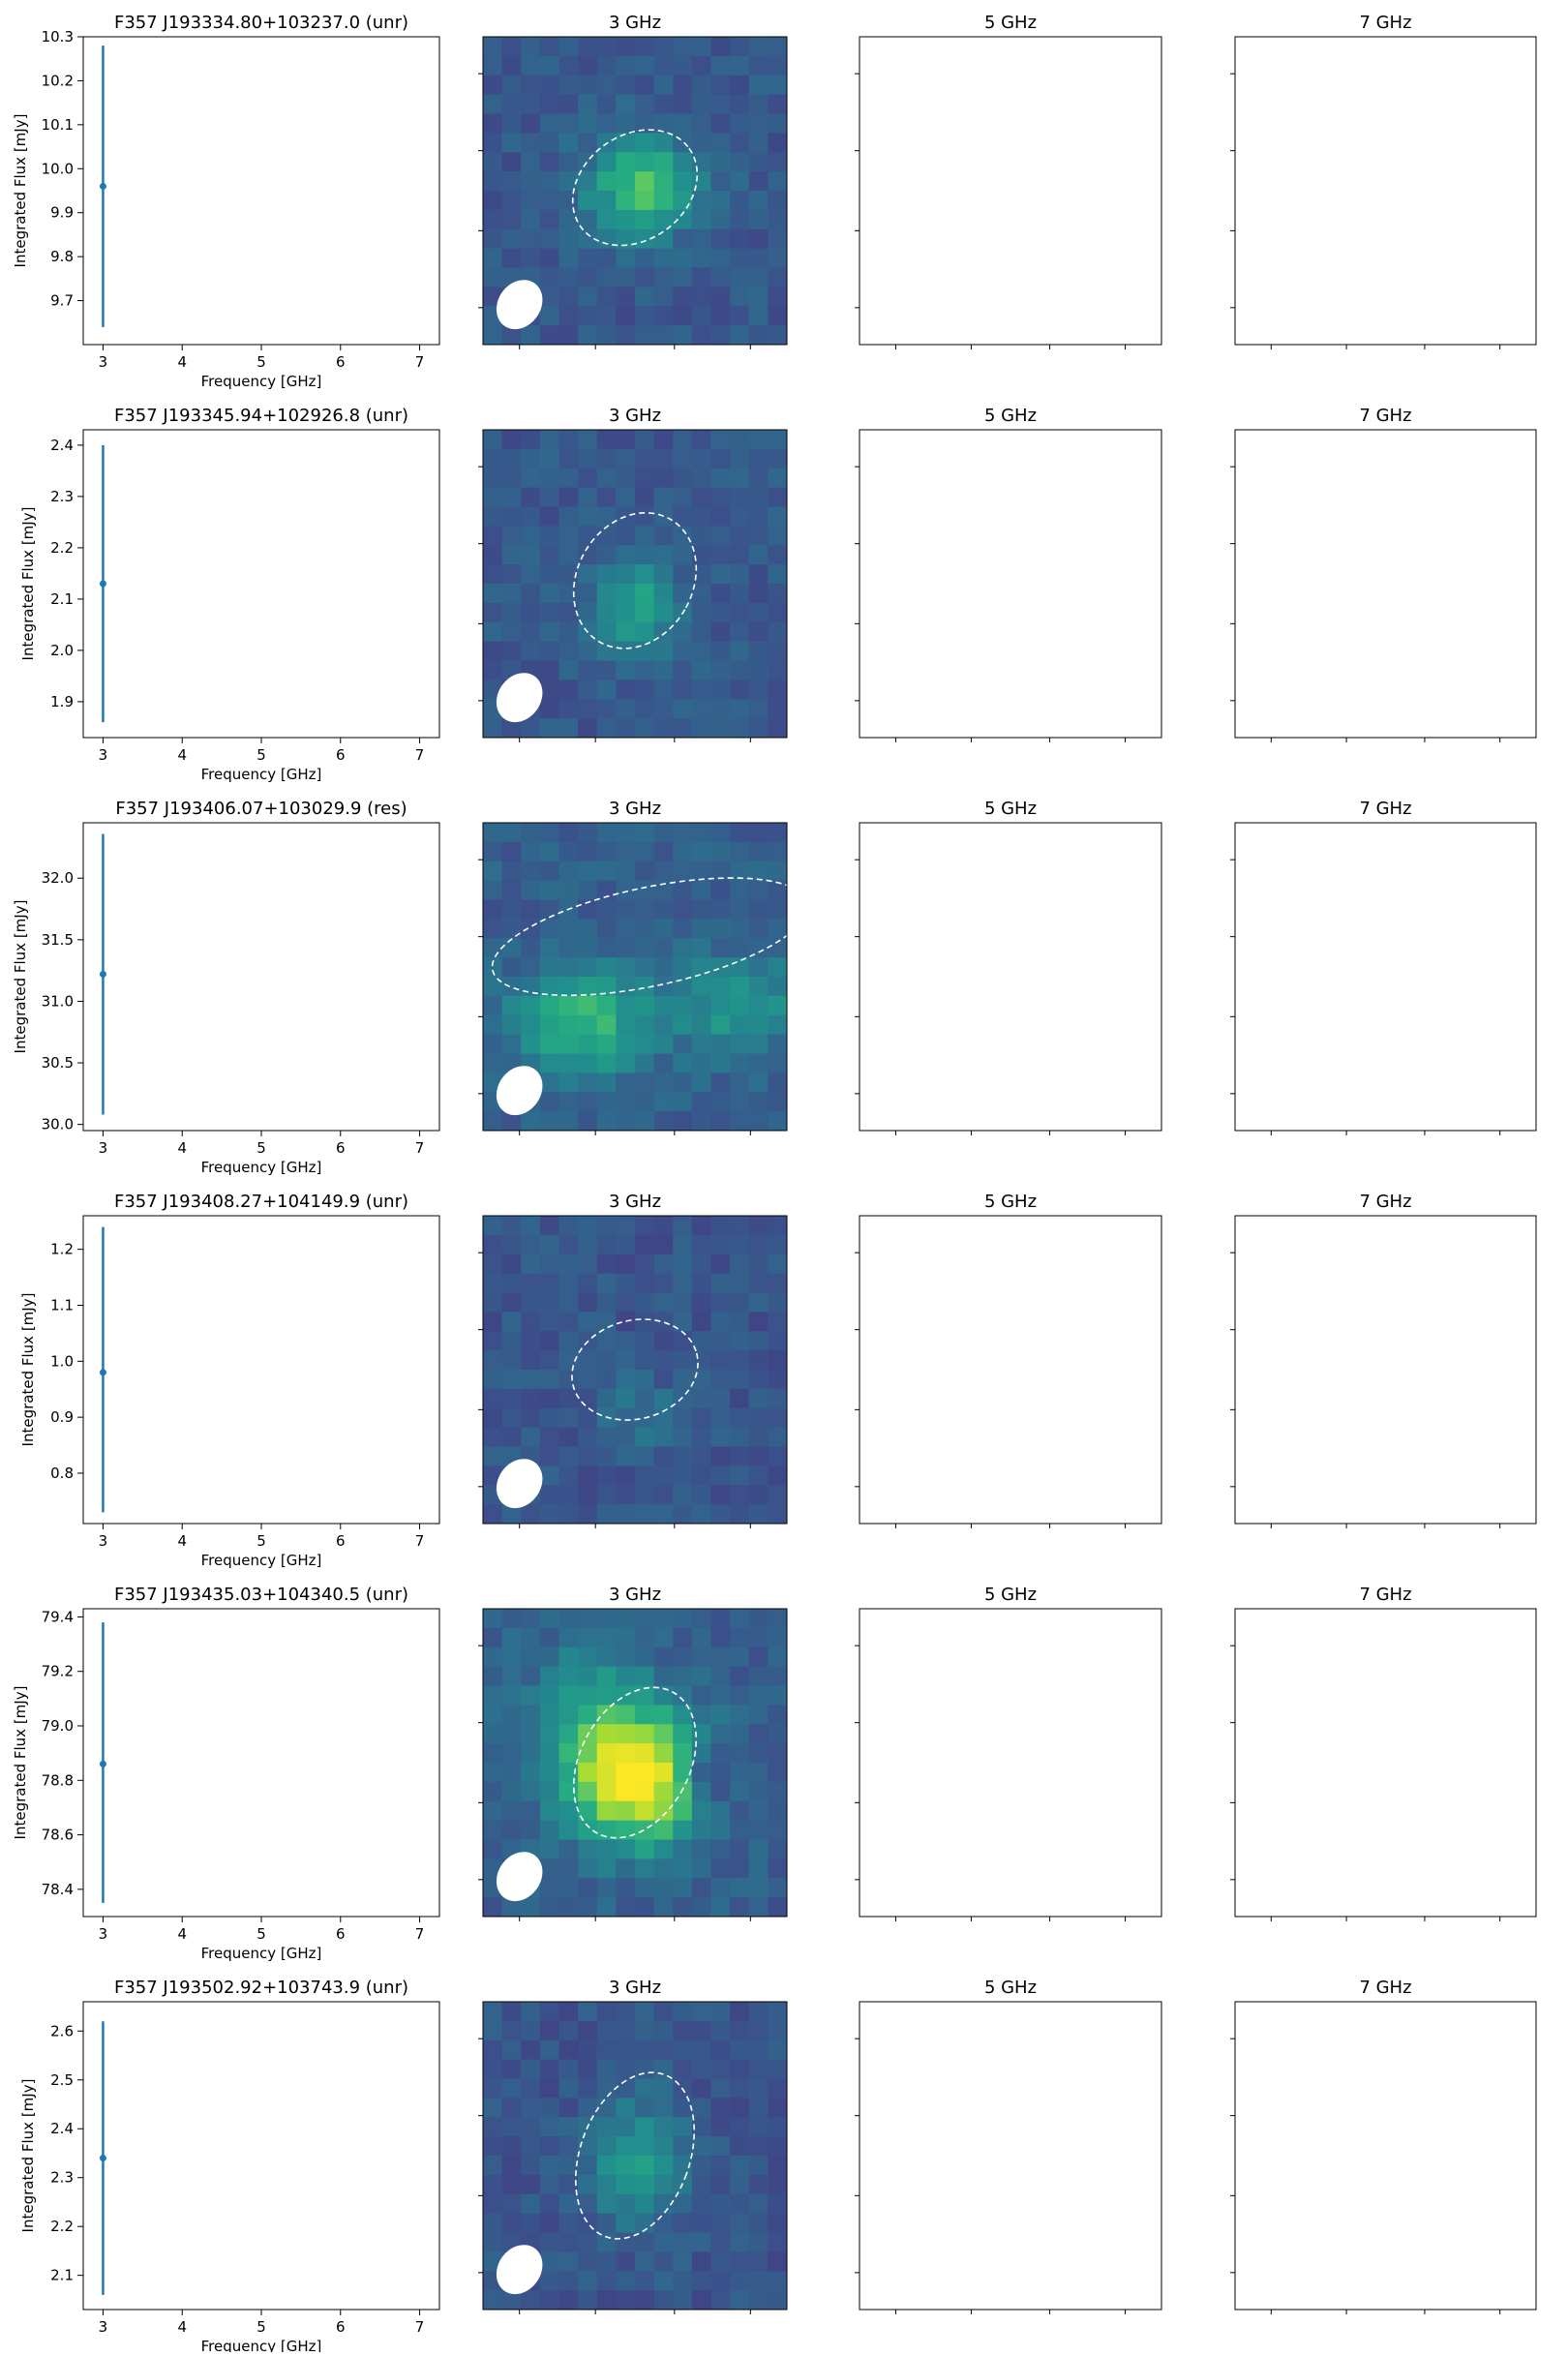 This screenshot has height=2356, width=1568. Describe the element at coordinates (58, 1726) in the screenshot. I see `y-tick-label: 79.0` at that location.